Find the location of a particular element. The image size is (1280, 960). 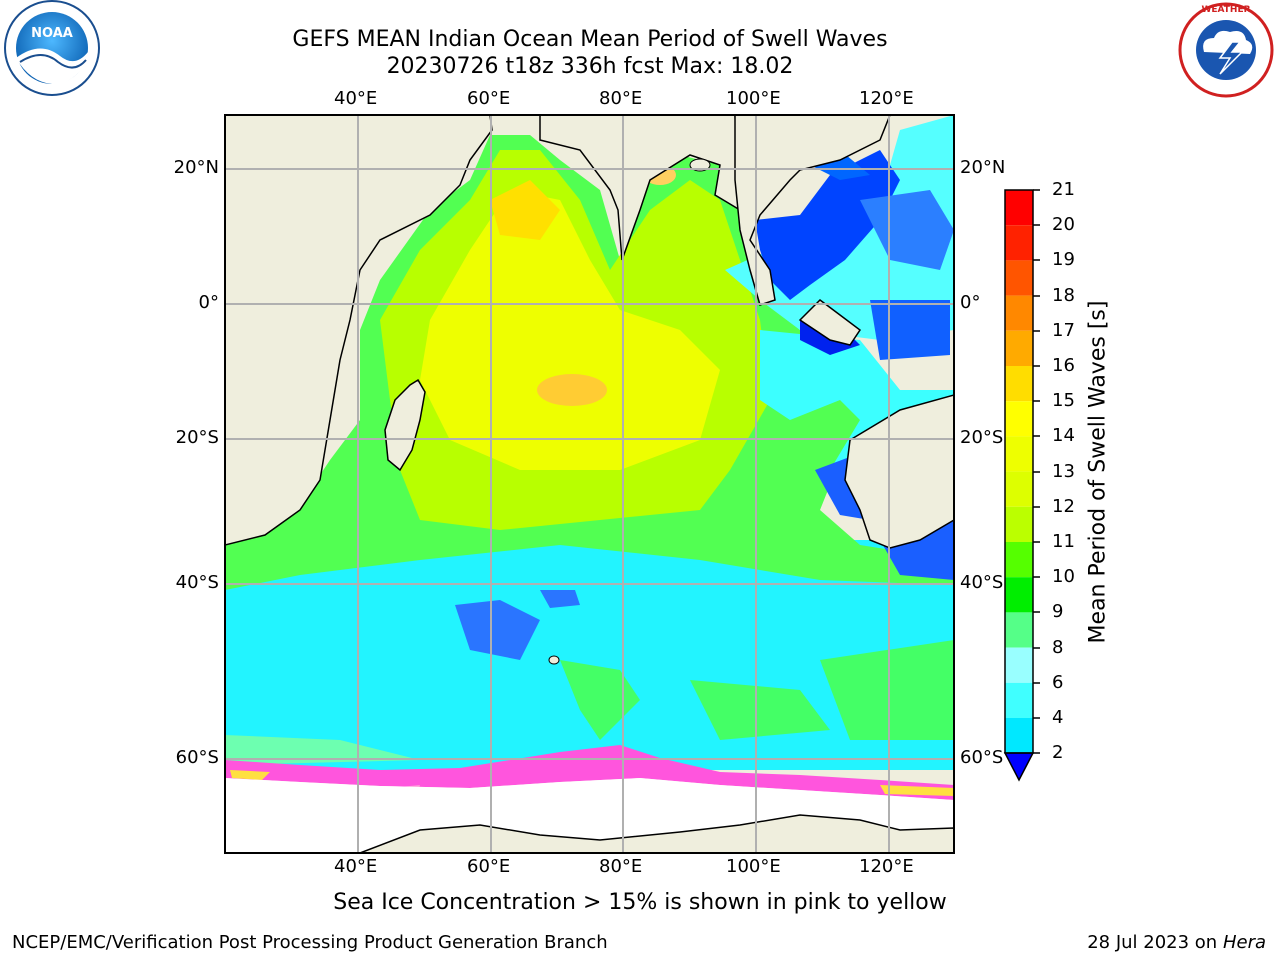

ocean-max-swell-patch is located at coordinates (572, 390).